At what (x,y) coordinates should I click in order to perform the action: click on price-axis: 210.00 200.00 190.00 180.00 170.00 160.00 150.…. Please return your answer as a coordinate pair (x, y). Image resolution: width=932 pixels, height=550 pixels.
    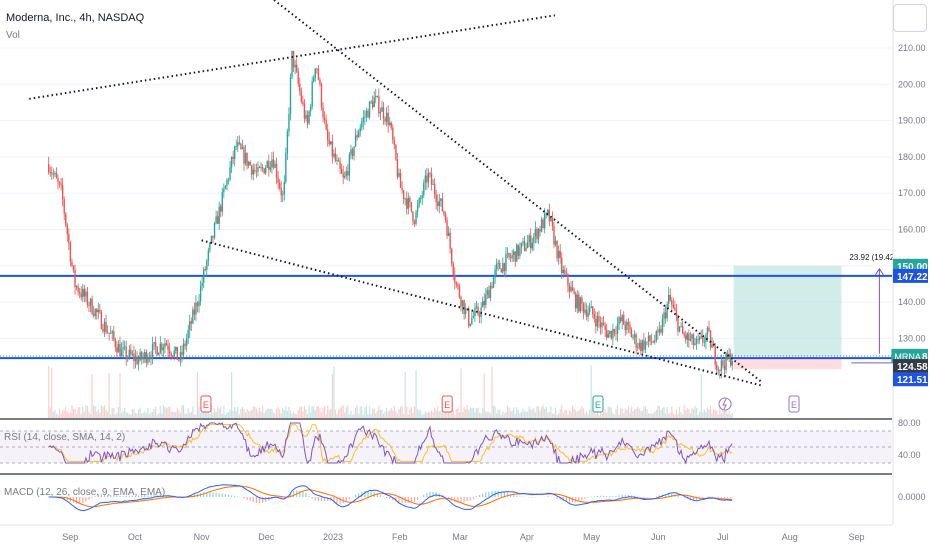
    Looking at the image, I should click on (911, 275).